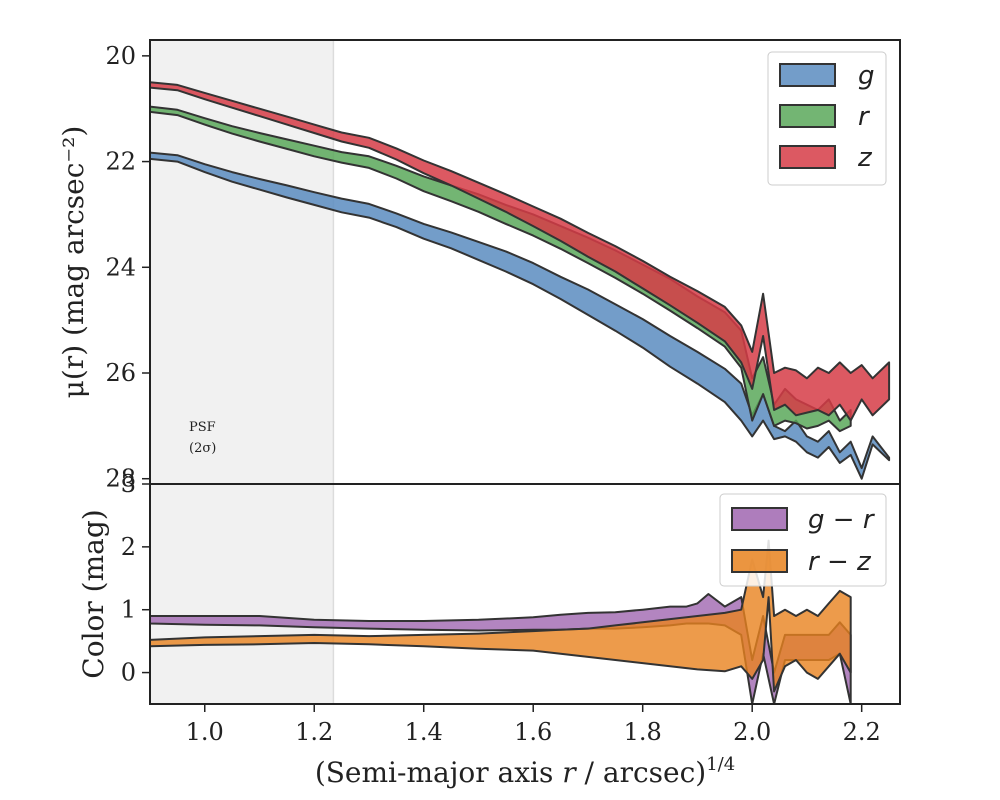  What do you see at coordinates (128, 547) in the screenshot?
I see `ytick-label-bottom-2: 2` at bounding box center [128, 547].